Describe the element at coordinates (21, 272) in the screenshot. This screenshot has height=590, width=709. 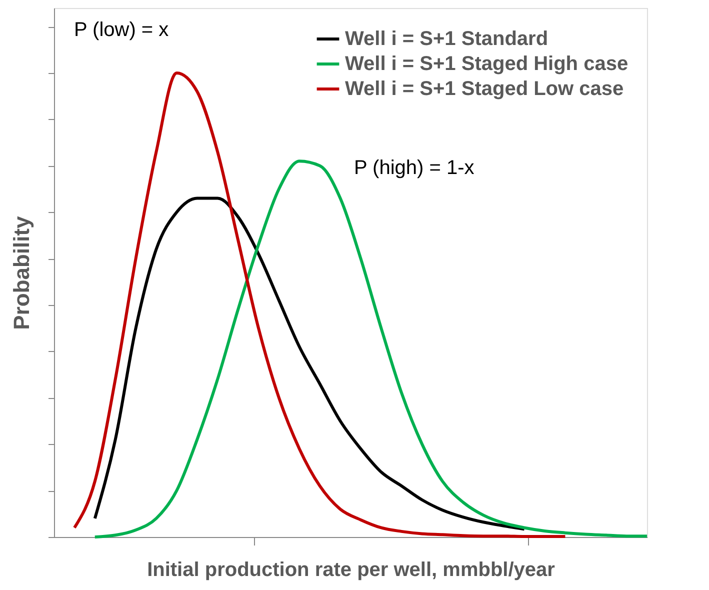
I see `y-axis-title: Probability` at that location.